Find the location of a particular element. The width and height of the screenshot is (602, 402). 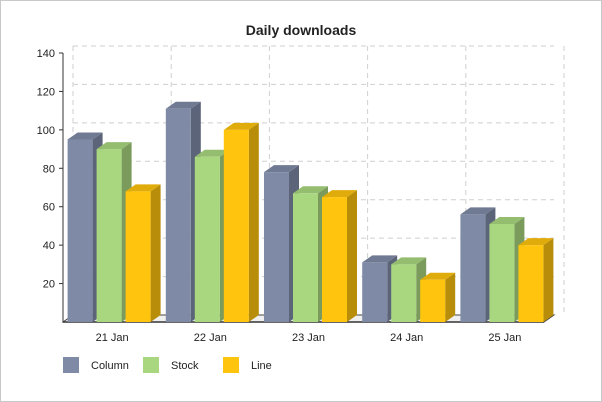

y-tick-label: 80 is located at coordinates (49, 169).